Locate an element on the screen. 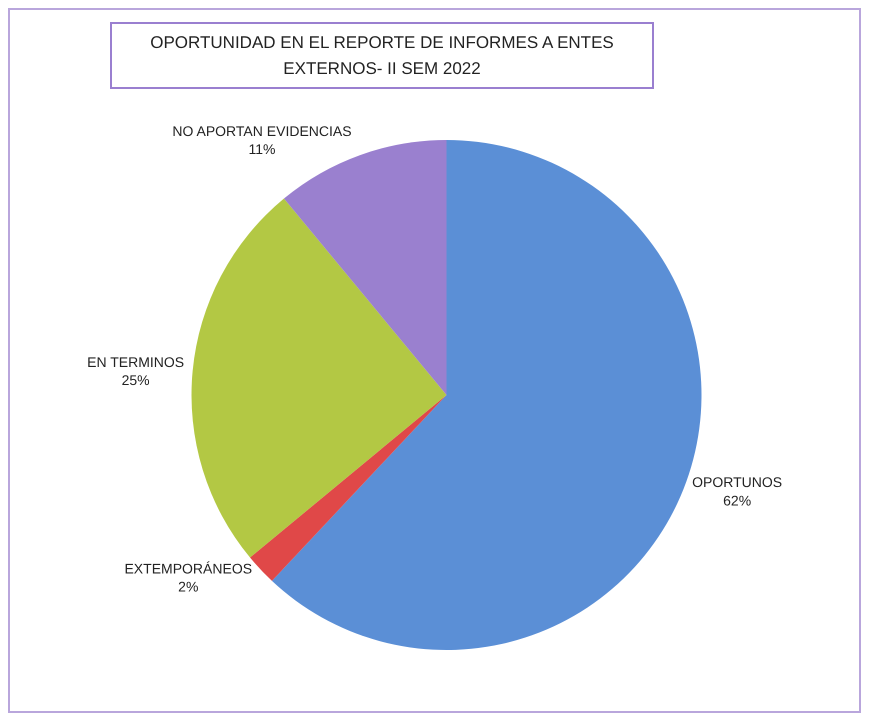 This screenshot has height=723, width=871. chart-title: OPORTUNIDAD EN EL REPORTE DE INFORMES A ENTES EXTERNOS- II SEM 2022 is located at coordinates (382, 55).